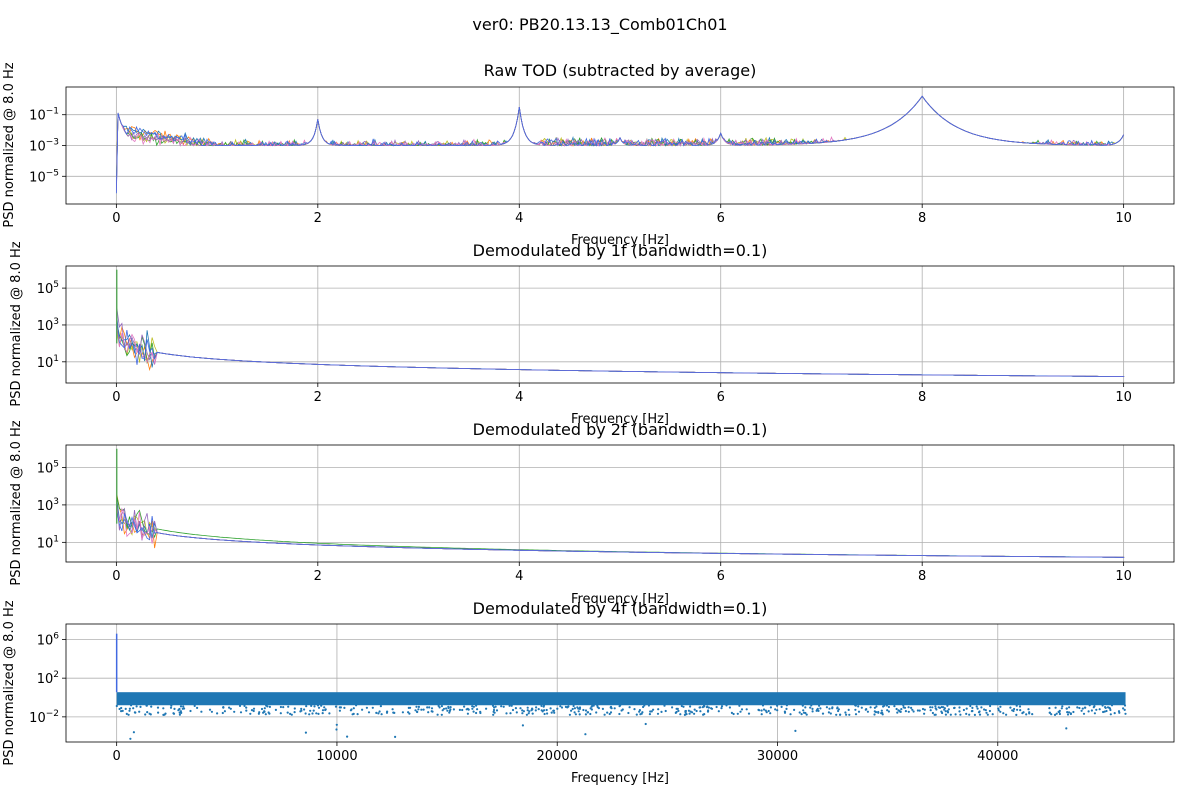  What do you see at coordinates (922, 576) in the screenshot?
I see `x-tick-label: 8` at bounding box center [922, 576].